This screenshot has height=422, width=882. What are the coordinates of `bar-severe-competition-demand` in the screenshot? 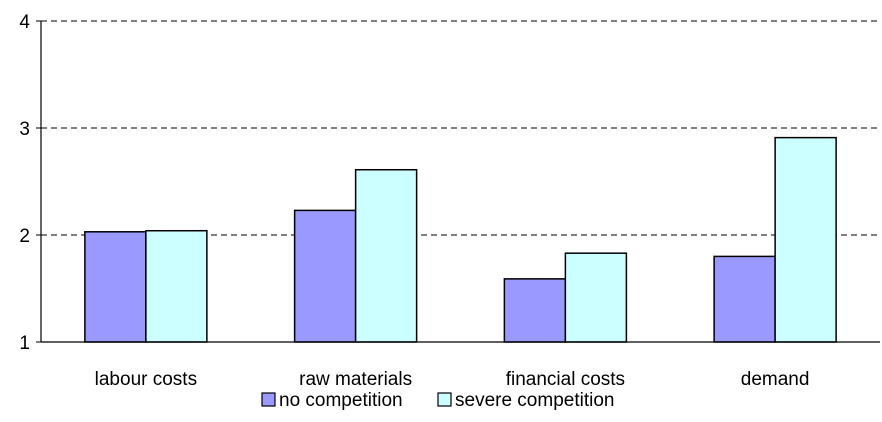 It's located at (805, 239).